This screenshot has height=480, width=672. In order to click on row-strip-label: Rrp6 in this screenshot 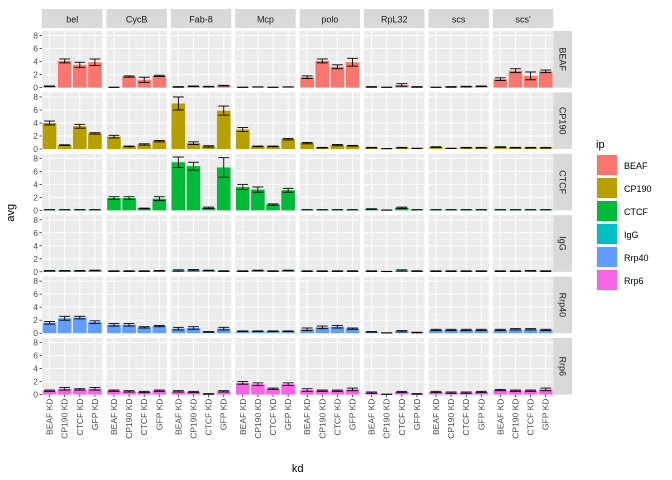, I will do `click(563, 367)`.